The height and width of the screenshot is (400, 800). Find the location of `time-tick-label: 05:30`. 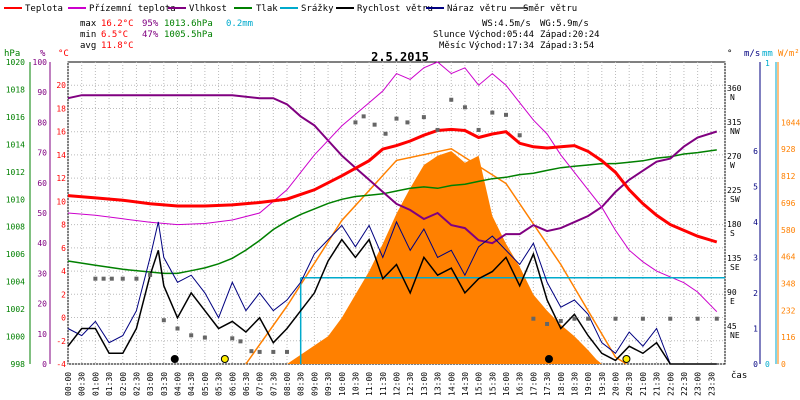

time-tick-label: 05:30 is located at coordinates (219, 384).